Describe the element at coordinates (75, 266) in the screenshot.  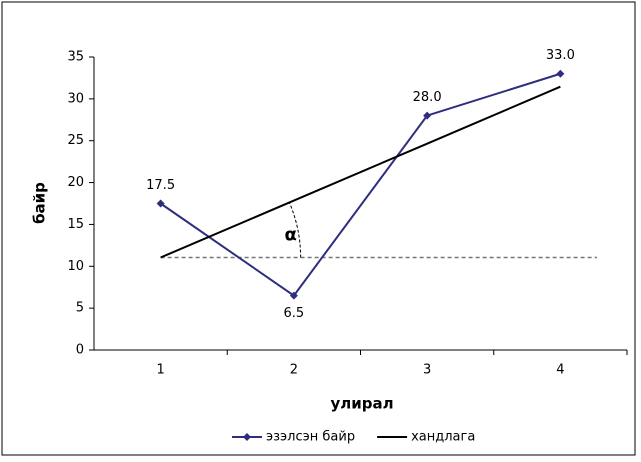
I see `y-tick-label: 10` at that location.